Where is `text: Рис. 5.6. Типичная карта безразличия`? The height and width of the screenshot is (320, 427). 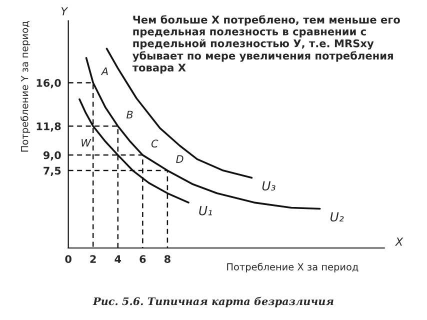
text: Рис. 5.6. Типичная карта безразличия is located at coordinates (213, 302).